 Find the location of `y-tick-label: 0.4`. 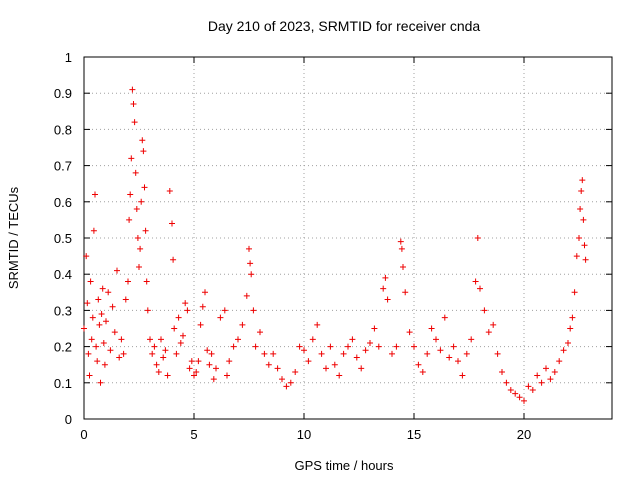

y-tick-label: 0.4 is located at coordinates (63, 274).